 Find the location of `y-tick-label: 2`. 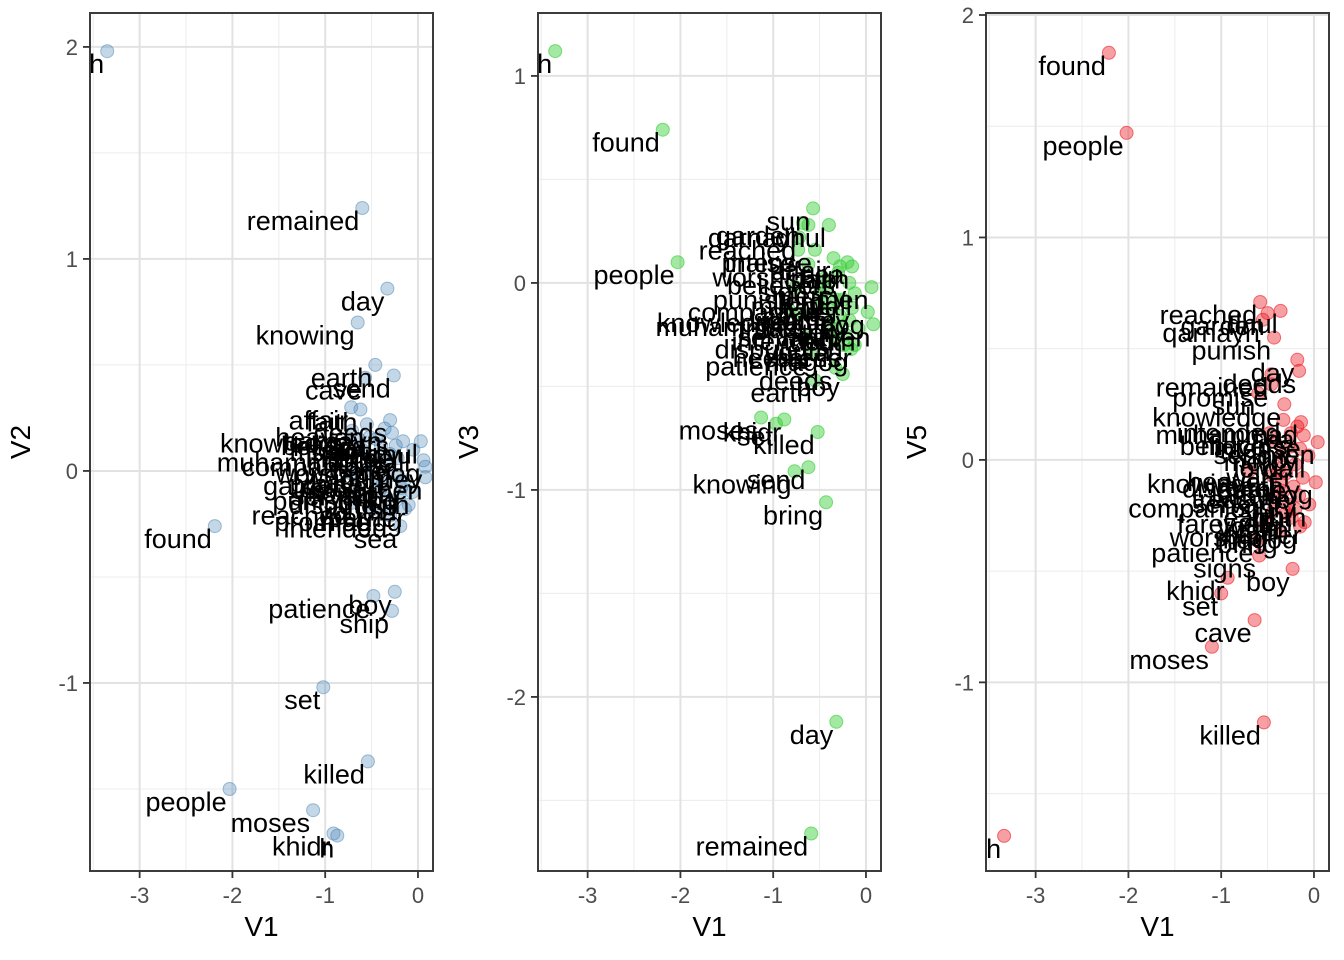

y-tick-label: 2 is located at coordinates (72, 47).